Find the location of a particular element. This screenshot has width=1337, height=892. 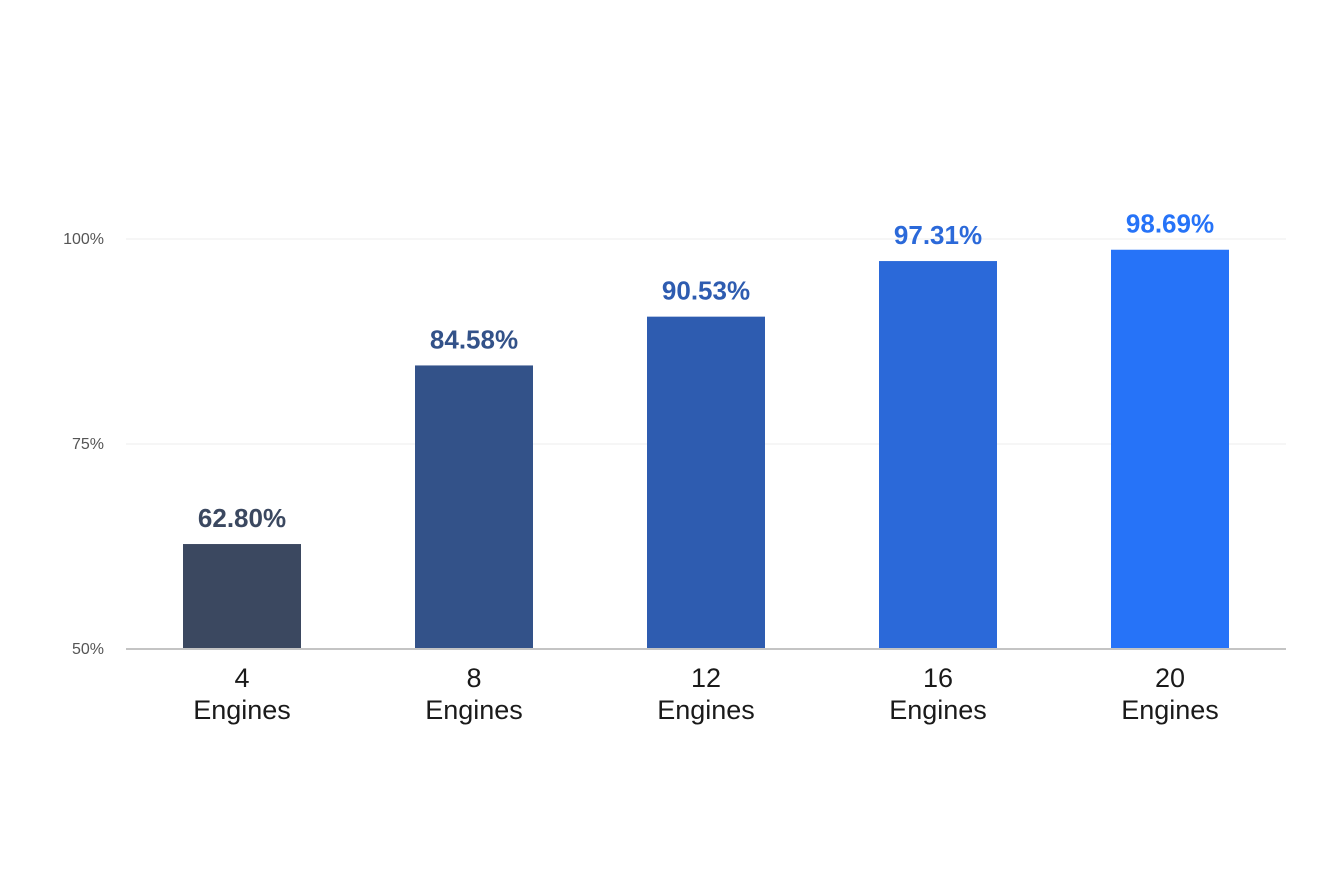

bar-value-label: 98.69% is located at coordinates (1170, 224).